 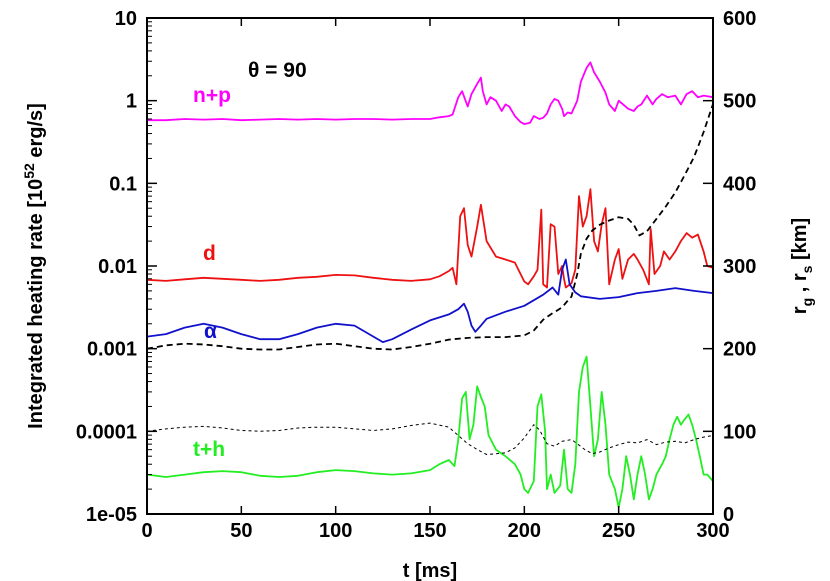 What do you see at coordinates (131, 102) in the screenshot?
I see `y-left-tick-label: 1` at bounding box center [131, 102].